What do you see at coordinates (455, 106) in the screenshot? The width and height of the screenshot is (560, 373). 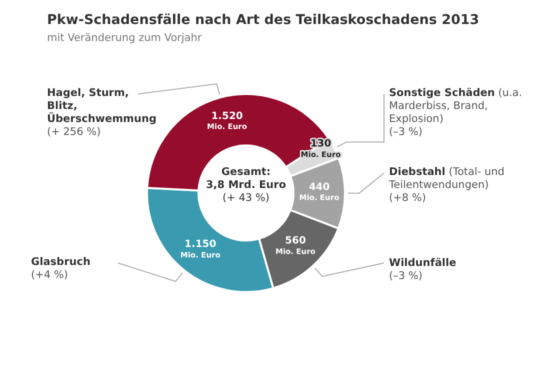 I see `slice-label: Sonstige Schäden (u.a. Marderbiss, Brand, Explosion)` at bounding box center [455, 106].